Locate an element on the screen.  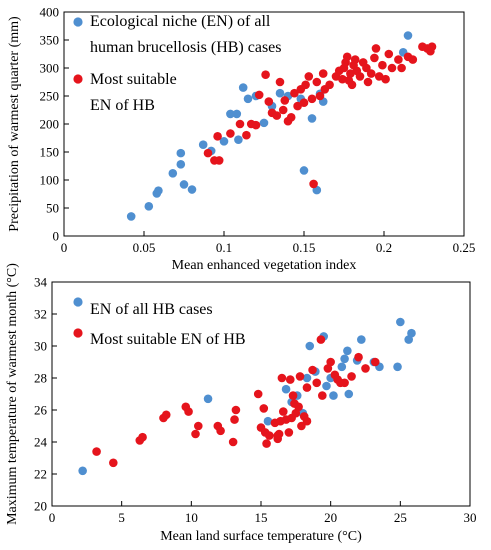
y-tick-label: 26 is located at coordinates (41, 410).